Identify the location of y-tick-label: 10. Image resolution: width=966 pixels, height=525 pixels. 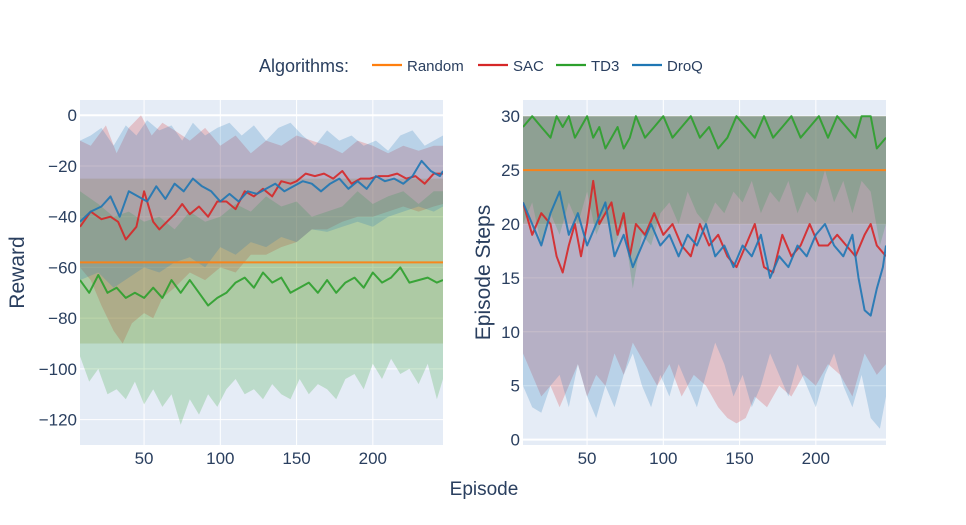
(510, 332).